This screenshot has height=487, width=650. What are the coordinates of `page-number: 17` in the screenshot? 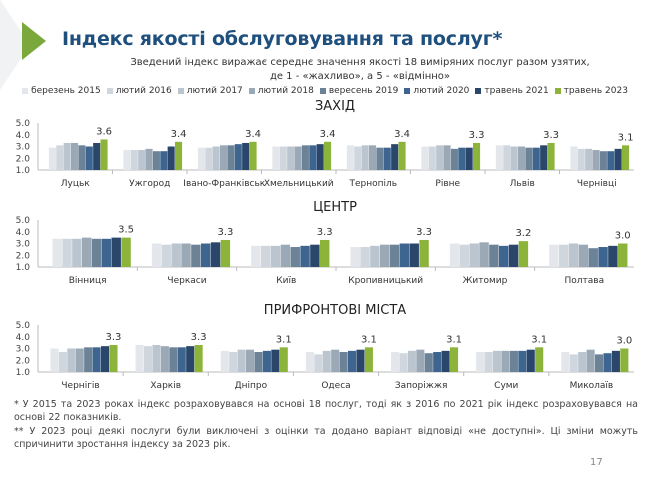 It's located at (596, 462).